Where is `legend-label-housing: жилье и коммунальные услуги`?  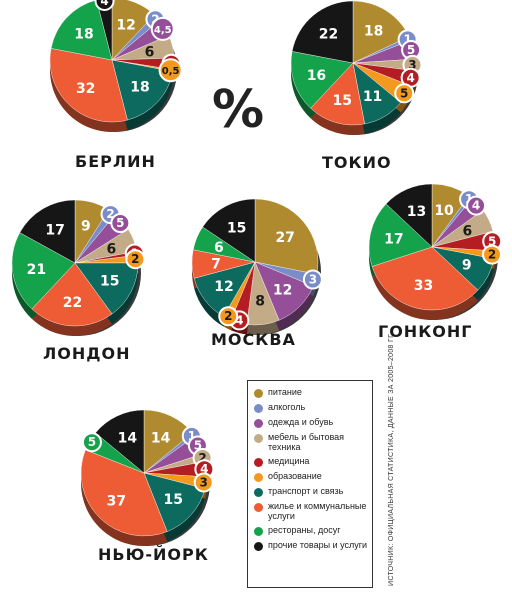
legend-label-housing: жилье и коммунальные услуги is located at coordinates (317, 511).